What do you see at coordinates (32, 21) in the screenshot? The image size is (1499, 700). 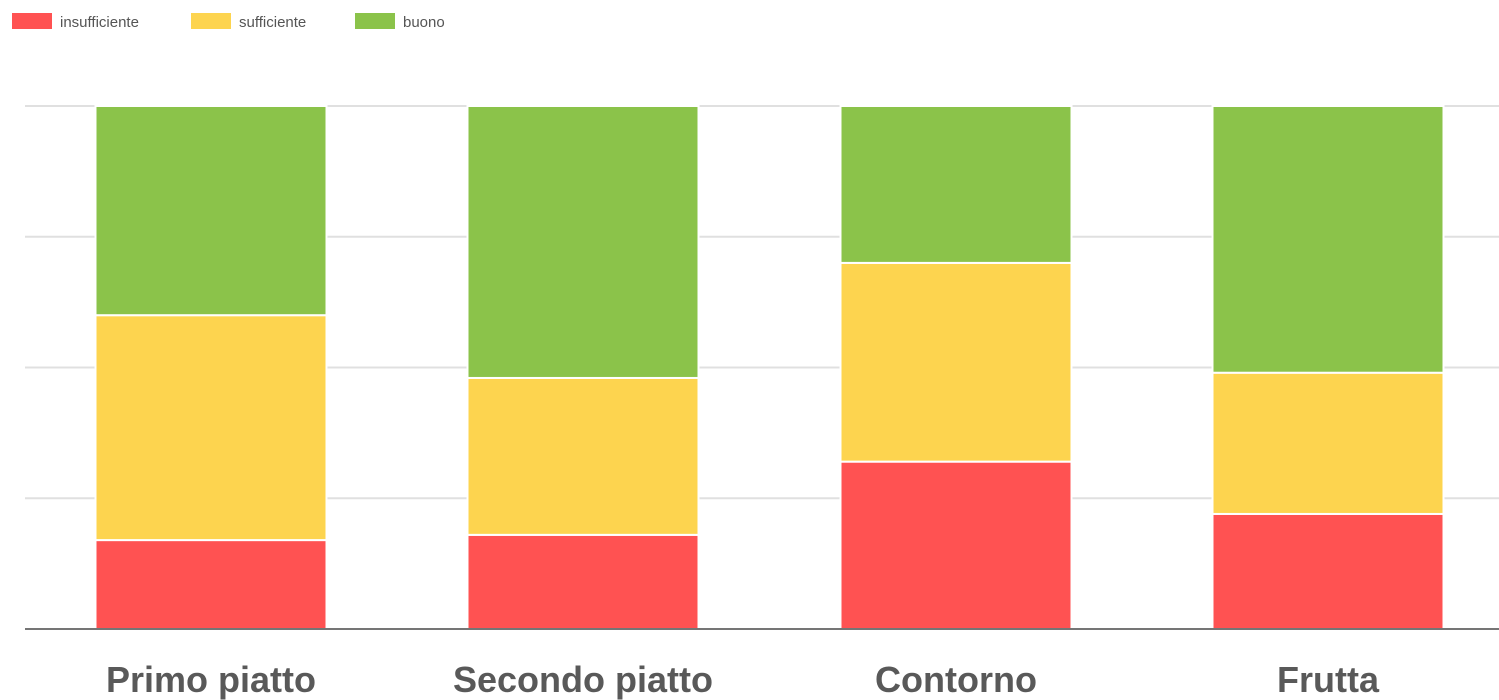 I see `legend-swatch-insufficiente` at bounding box center [32, 21].